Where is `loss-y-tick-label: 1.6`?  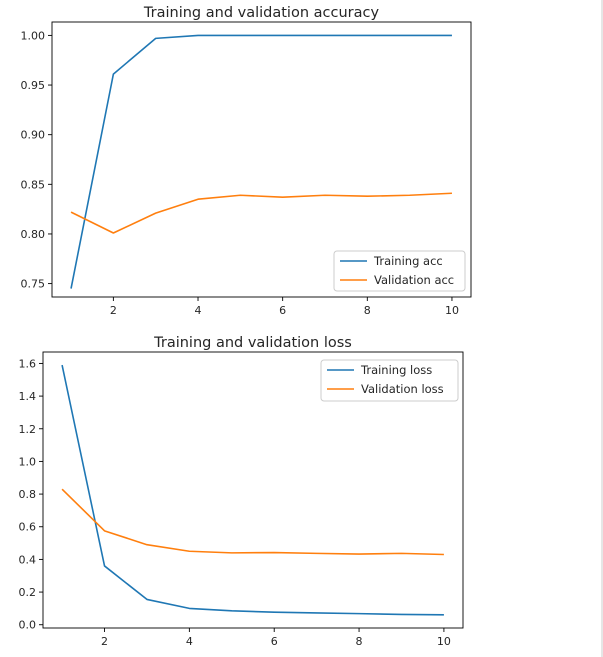 loss-y-tick-label: 1.6 is located at coordinates (28, 363).